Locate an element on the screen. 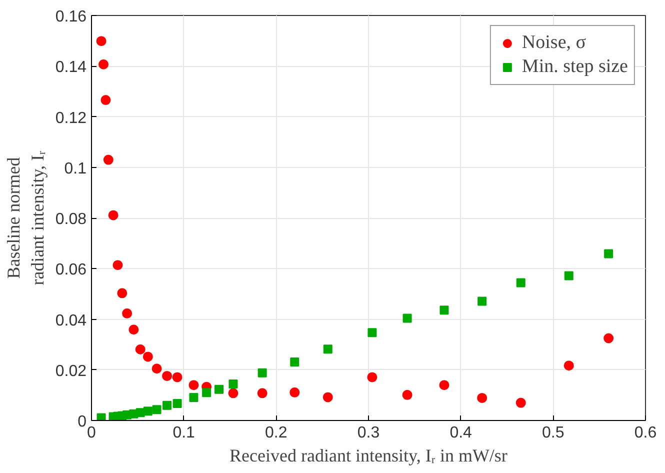 This screenshot has height=473, width=665. x-tick-label: 0.1 is located at coordinates (184, 433).